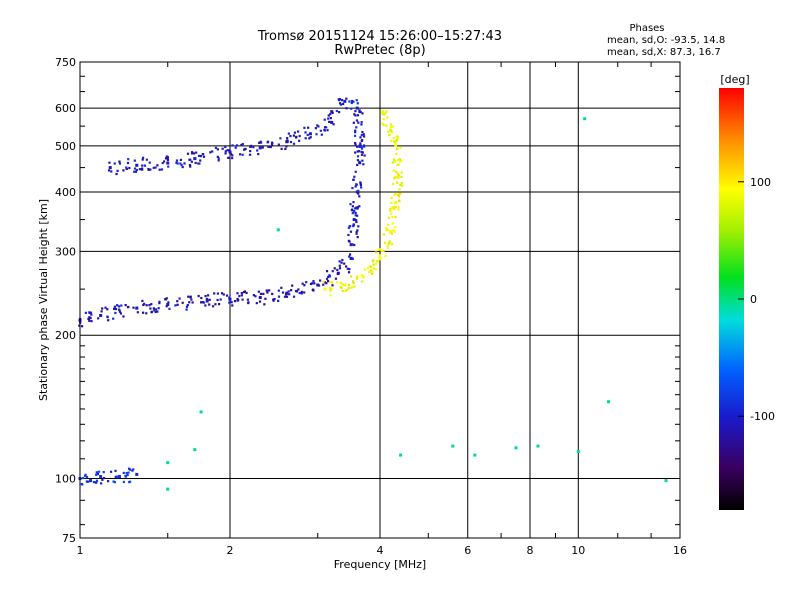  Describe the element at coordinates (65, 192) in the screenshot. I see `y-tick-label: 400` at that location.